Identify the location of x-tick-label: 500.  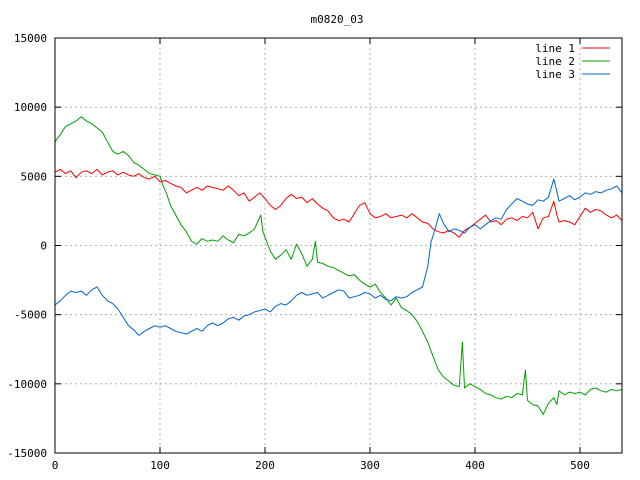
(580, 465).